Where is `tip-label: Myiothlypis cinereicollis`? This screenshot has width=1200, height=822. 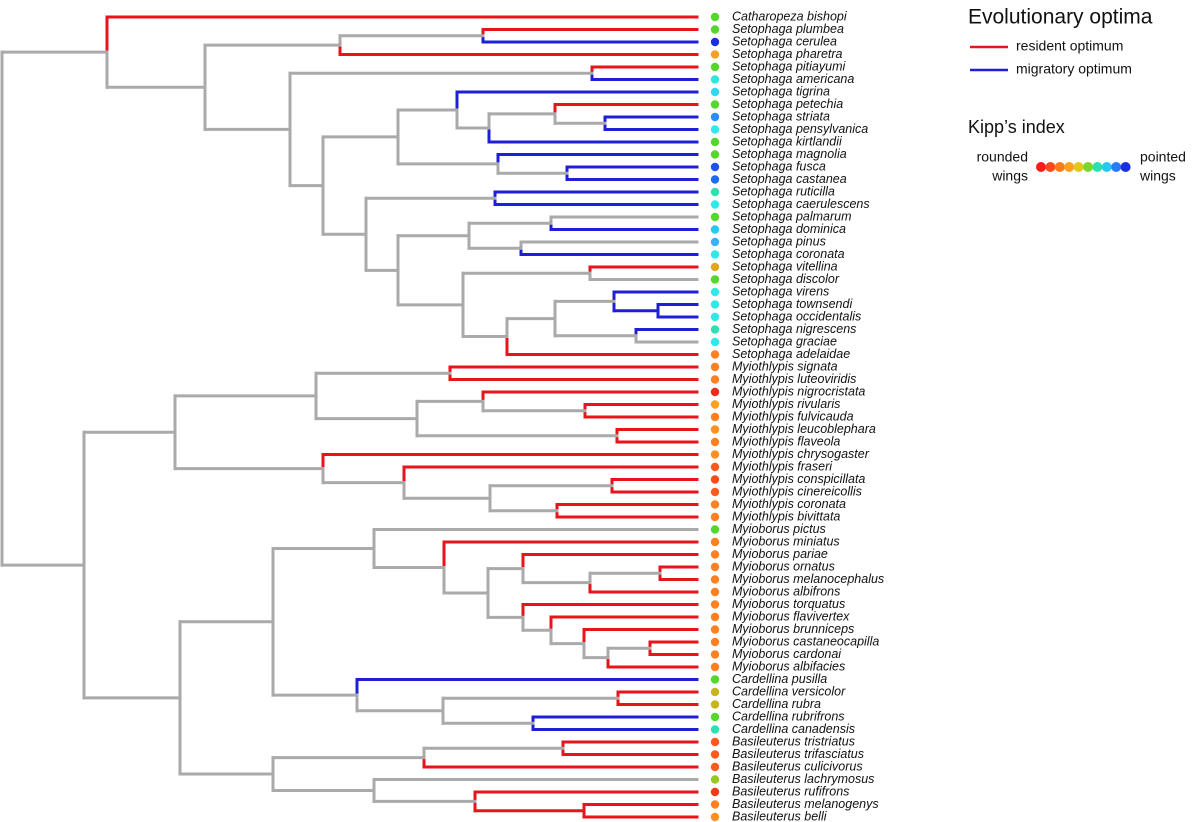
tip-label: Myiothlypis cinereicollis is located at coordinates (797, 491).